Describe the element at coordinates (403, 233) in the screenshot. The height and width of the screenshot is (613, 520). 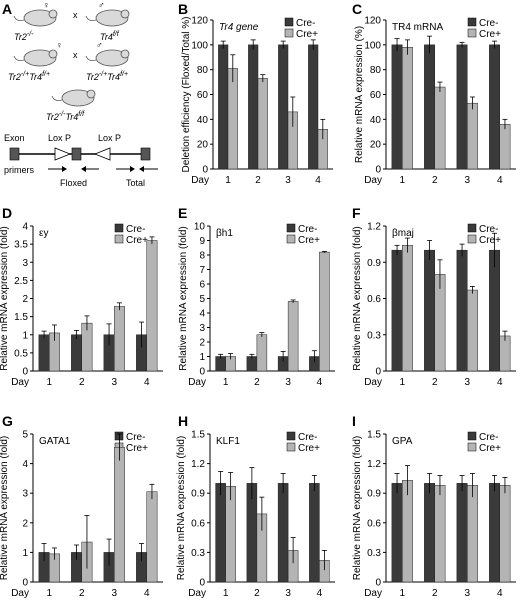
I see `chart-title: βmaj` at that location.